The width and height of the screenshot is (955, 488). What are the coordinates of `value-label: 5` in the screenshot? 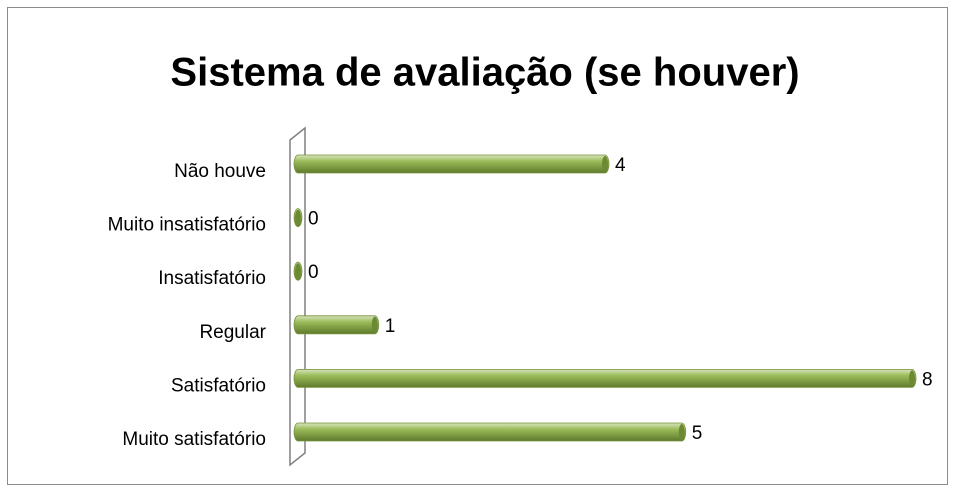 It's located at (697, 433).